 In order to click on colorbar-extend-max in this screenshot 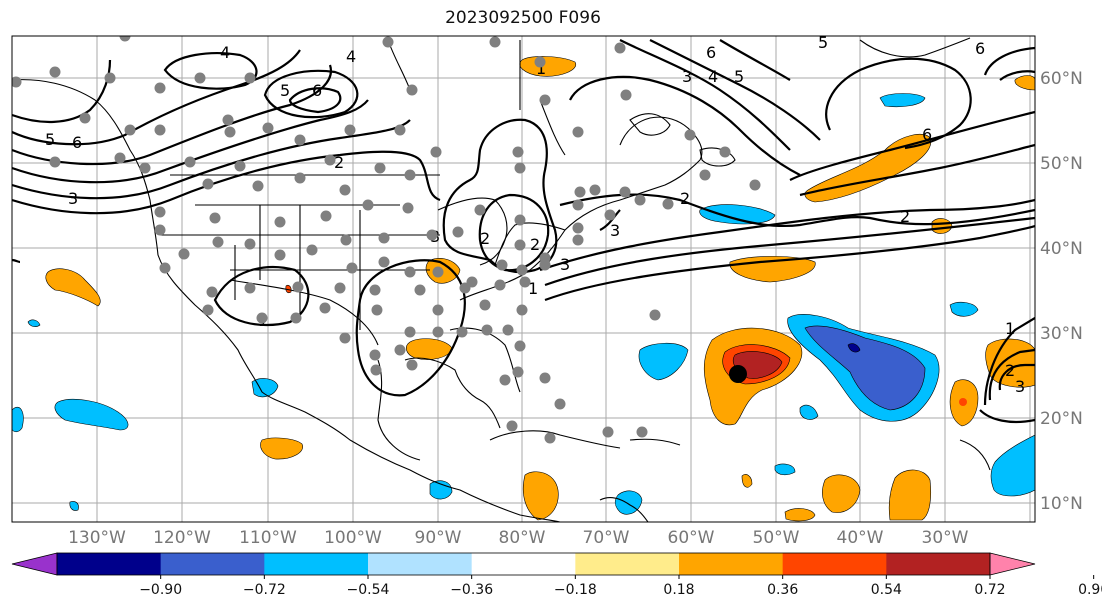, I will do `click(1012, 564)`.